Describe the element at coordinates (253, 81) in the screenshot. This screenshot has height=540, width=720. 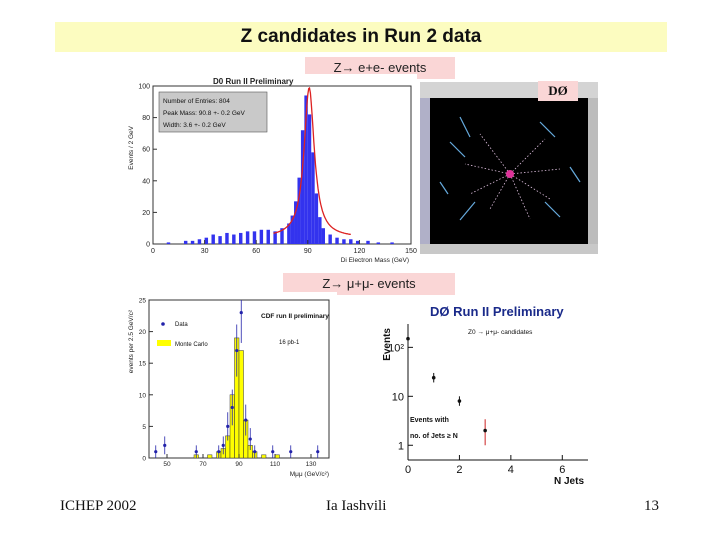
I see `chart-title: D0 Run II Preliminary` at that location.